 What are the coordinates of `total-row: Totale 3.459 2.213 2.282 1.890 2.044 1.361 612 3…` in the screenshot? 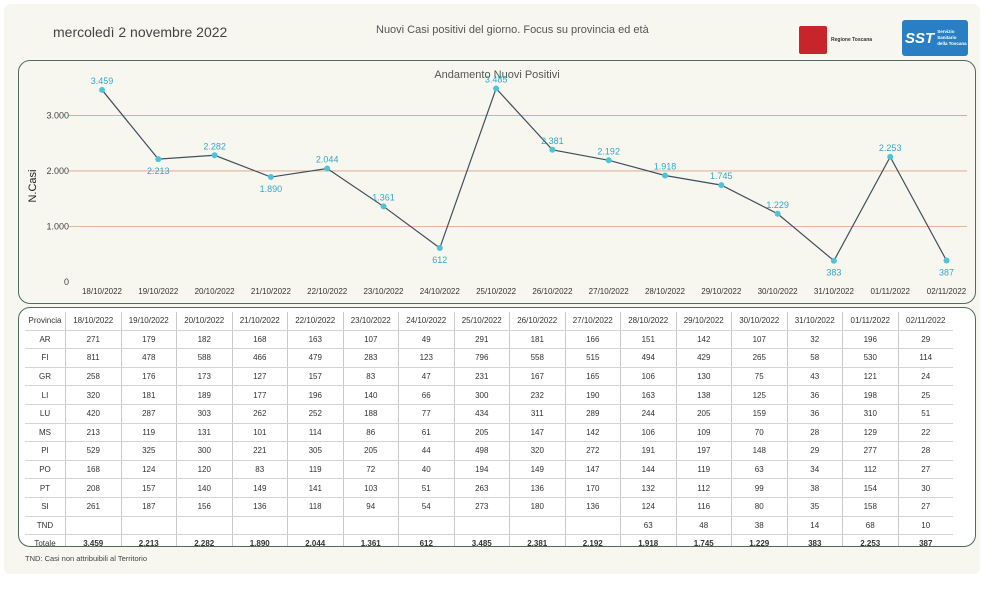 It's located at (489, 540).